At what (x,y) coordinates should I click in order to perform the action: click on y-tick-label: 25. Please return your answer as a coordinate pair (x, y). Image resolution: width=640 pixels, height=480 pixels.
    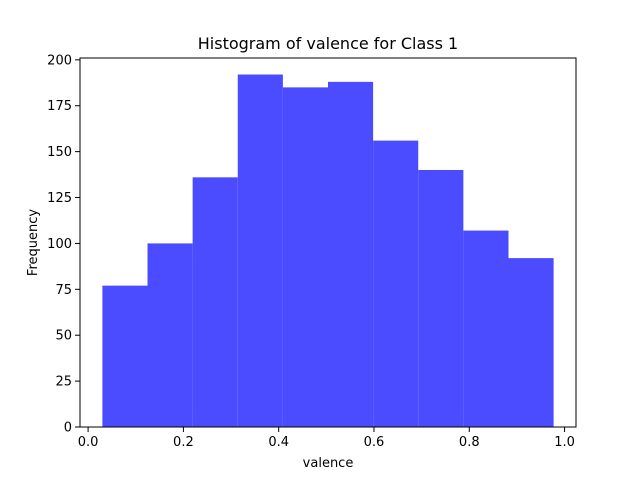
    Looking at the image, I should click on (63, 382).